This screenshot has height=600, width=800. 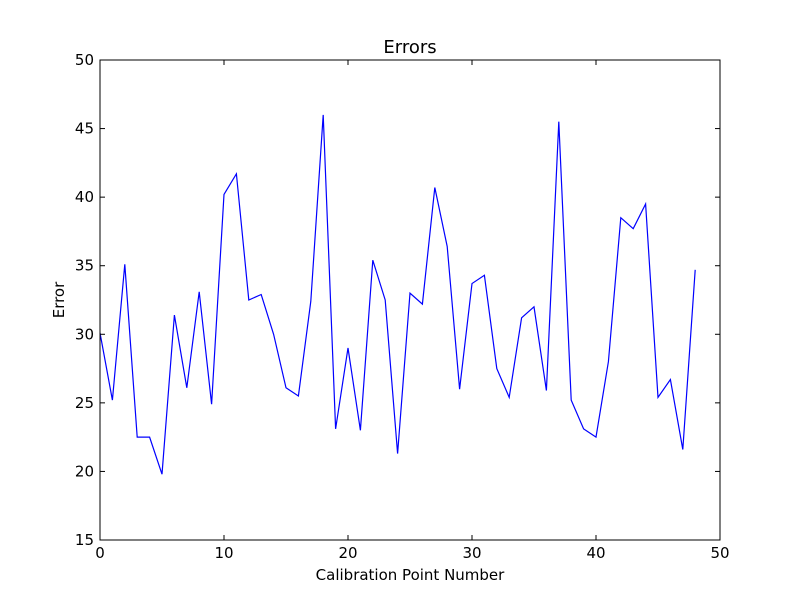 I want to click on y-tick-label: 15, so click(x=84, y=540).